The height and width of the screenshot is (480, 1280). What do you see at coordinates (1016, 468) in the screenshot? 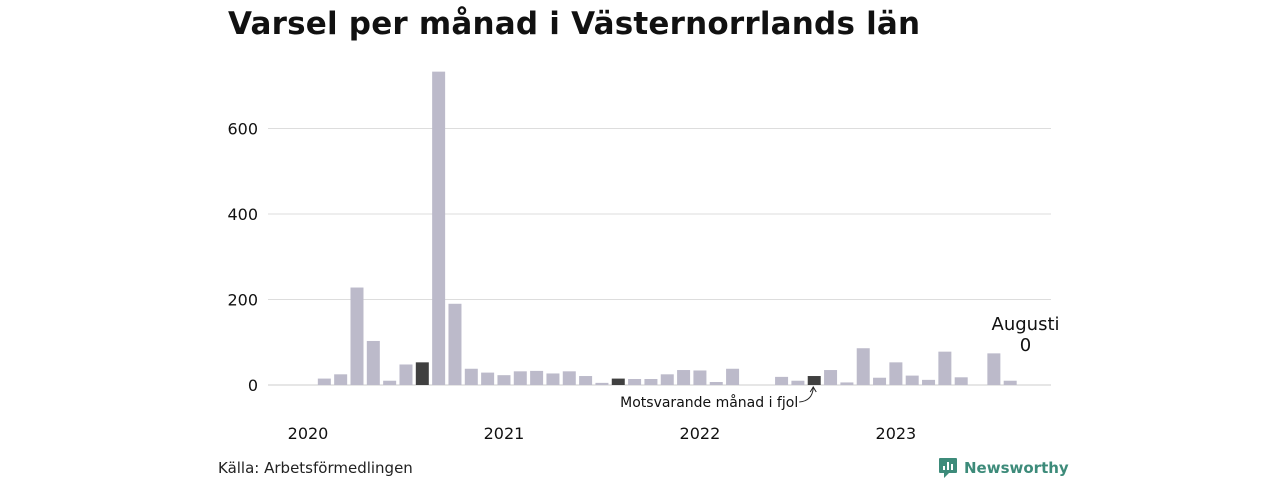
I see `brand-name: Newsworthy` at bounding box center [1016, 468].